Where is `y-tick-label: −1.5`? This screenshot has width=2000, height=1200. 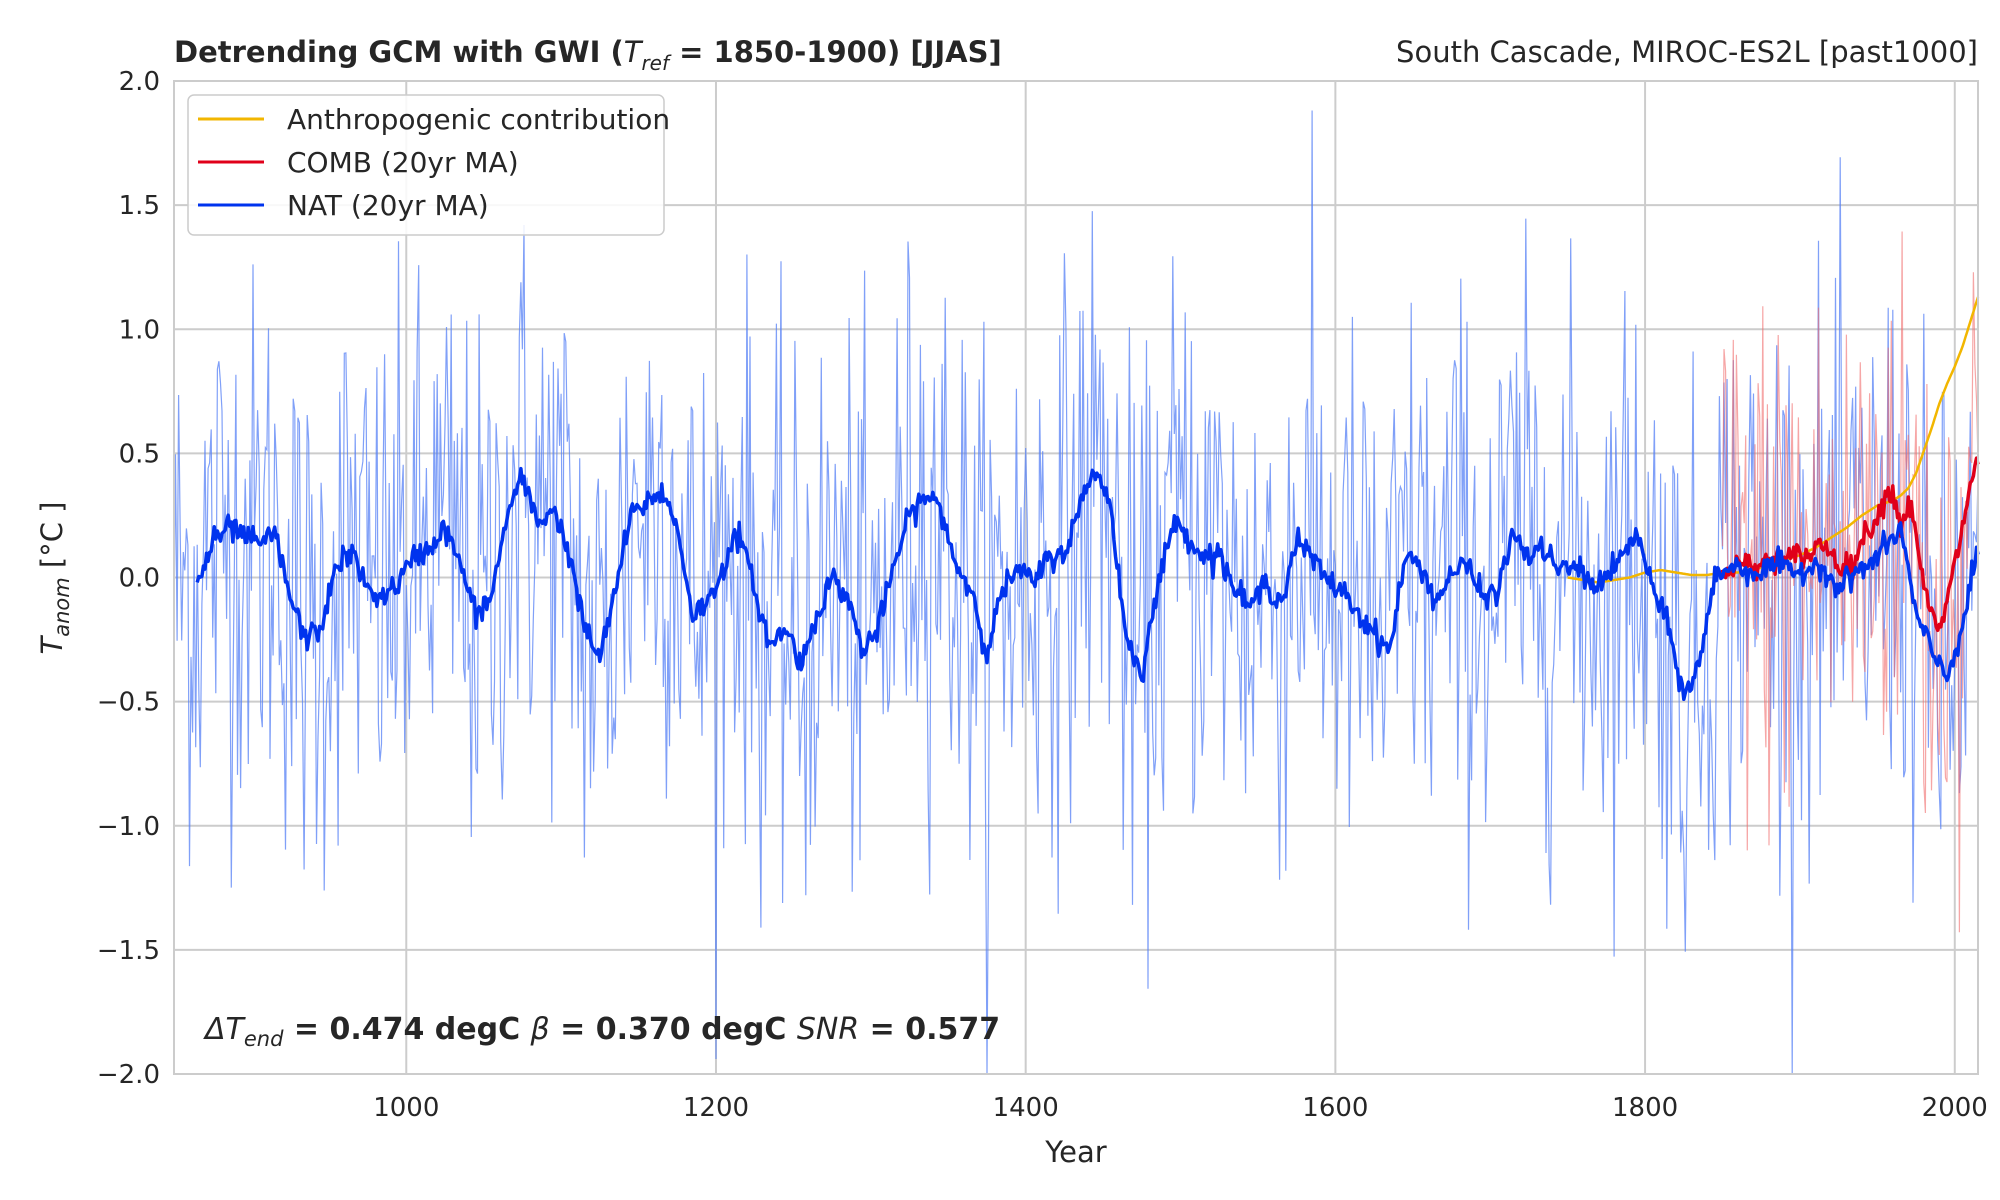
y-tick-label: −1.5 is located at coordinates (128, 951).